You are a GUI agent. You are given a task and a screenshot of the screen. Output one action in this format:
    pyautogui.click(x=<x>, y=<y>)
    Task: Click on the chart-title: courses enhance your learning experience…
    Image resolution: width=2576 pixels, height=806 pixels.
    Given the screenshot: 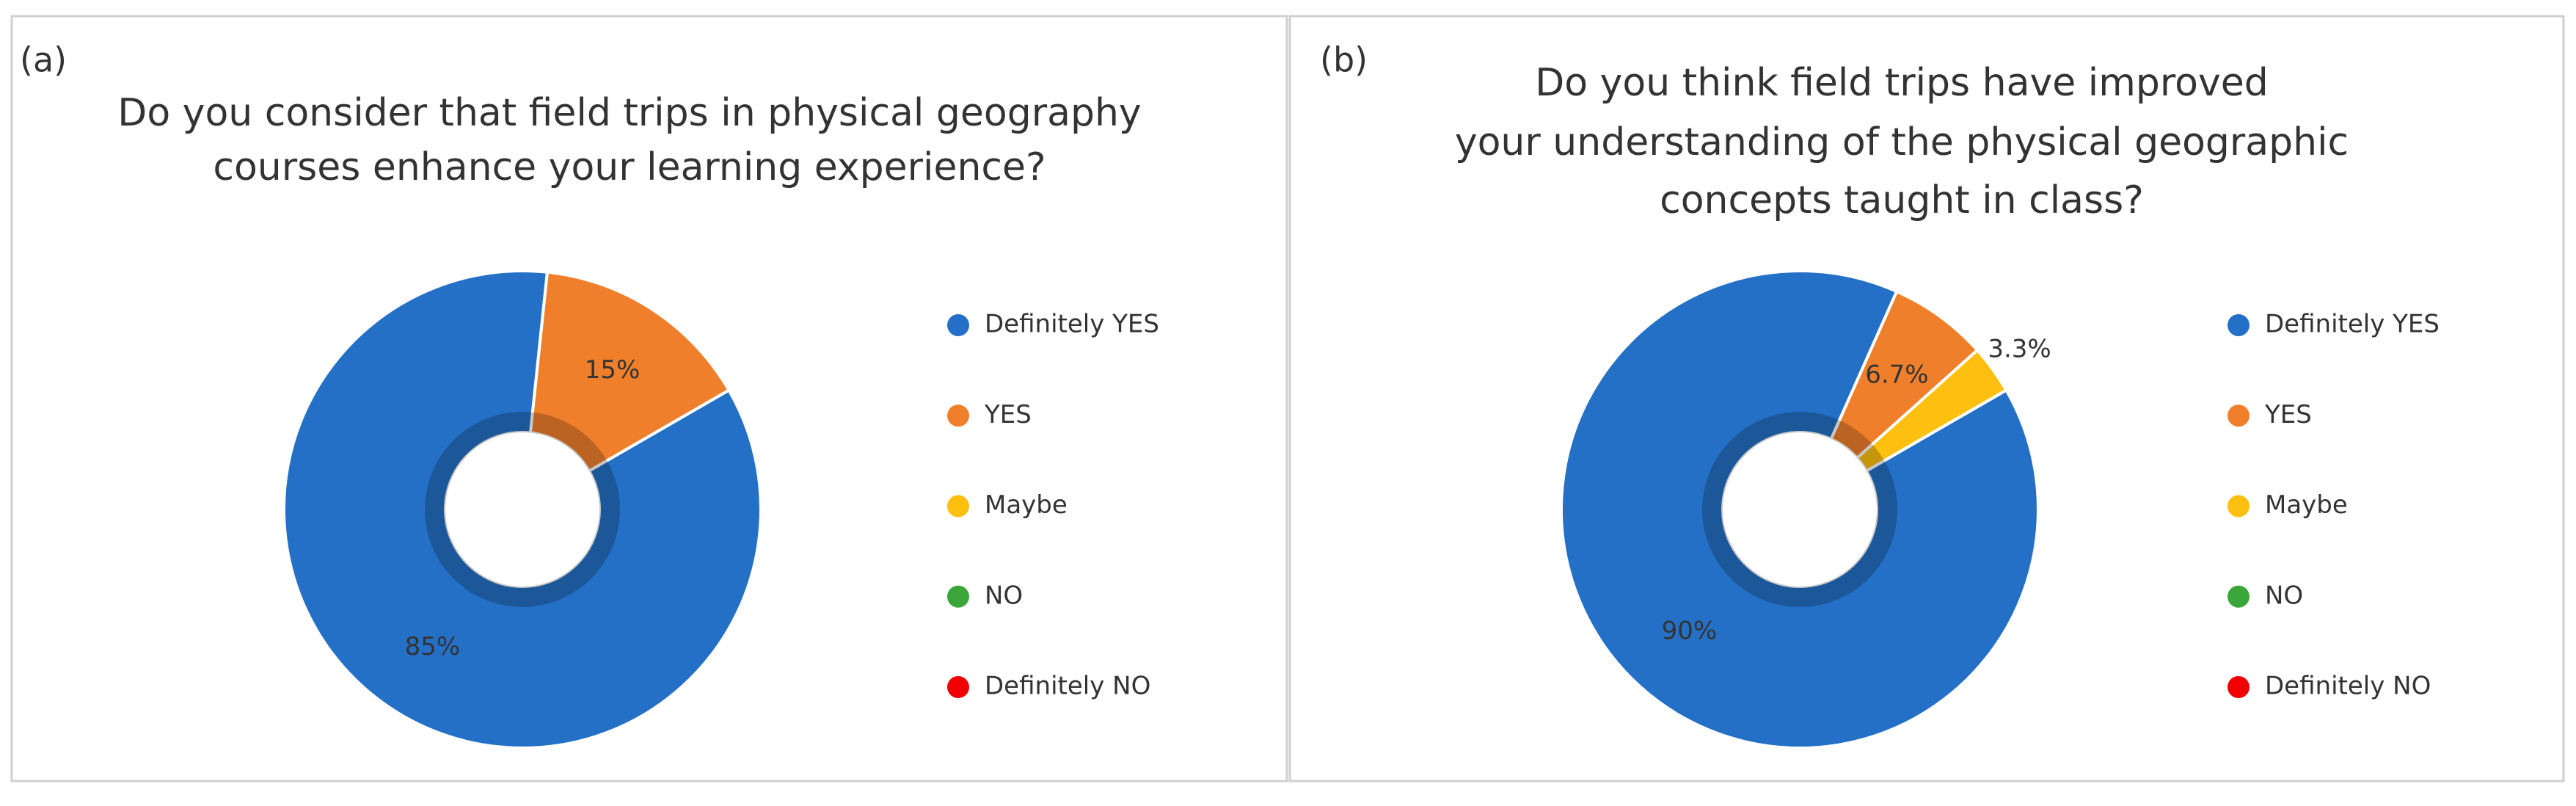 What is the action you would take?
    pyautogui.click(x=629, y=167)
    